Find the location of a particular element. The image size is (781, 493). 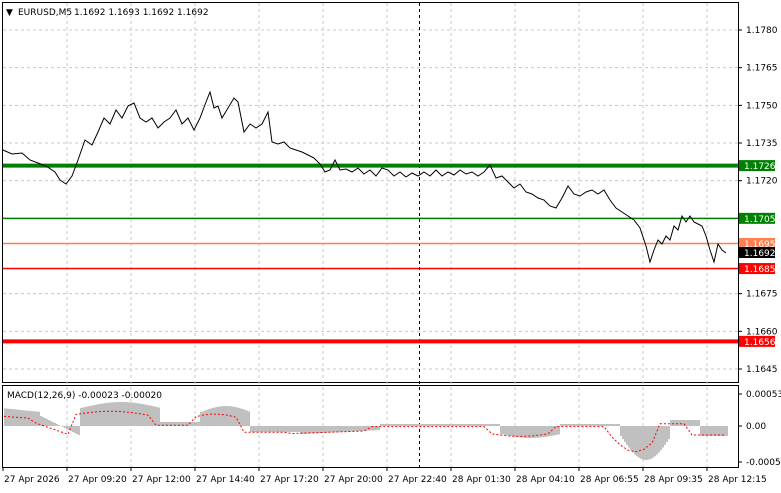

level-tags: 1.1726 1.1705 1.1695 1.1685 1.1656 is located at coordinates (757, 254).